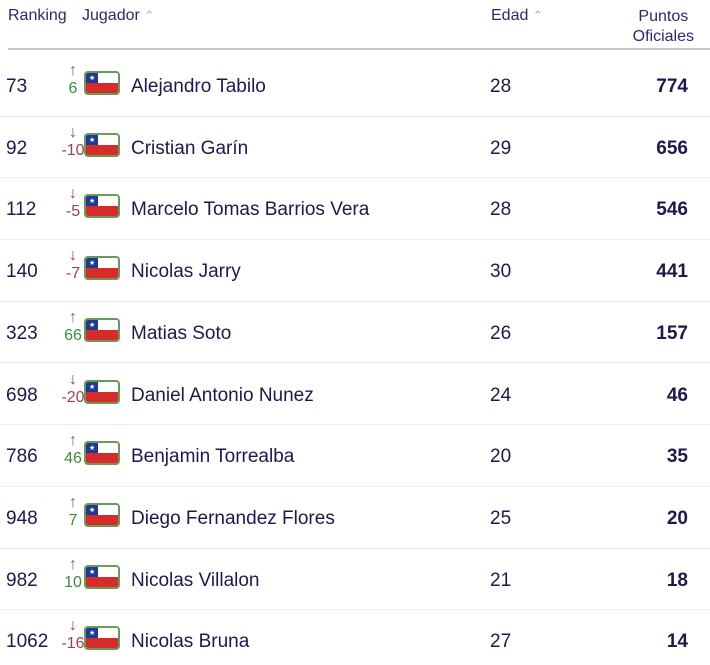 Image resolution: width=710 pixels, height=665 pixels. I want to click on rank: 948, so click(22, 518).